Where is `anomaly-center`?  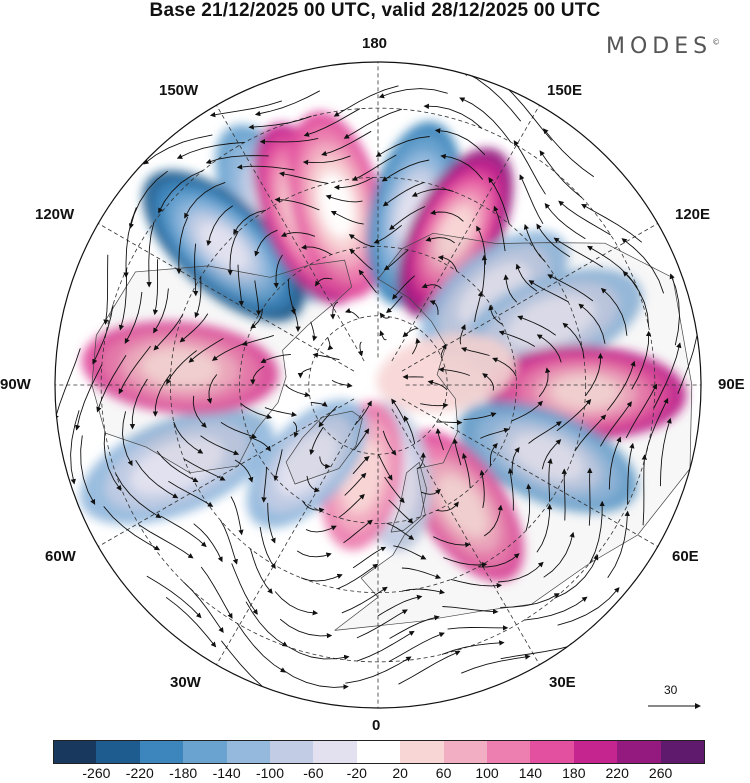 anomaly-center is located at coordinates (462, 506).